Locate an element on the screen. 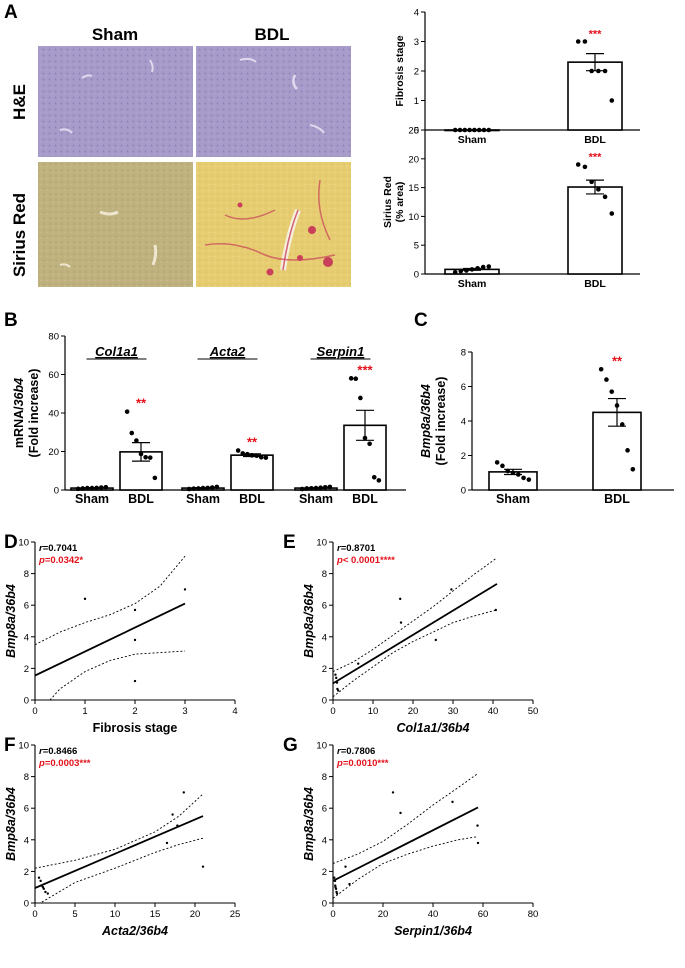 The width and height of the screenshot is (685, 968). he-bdl-image is located at coordinates (273, 101).